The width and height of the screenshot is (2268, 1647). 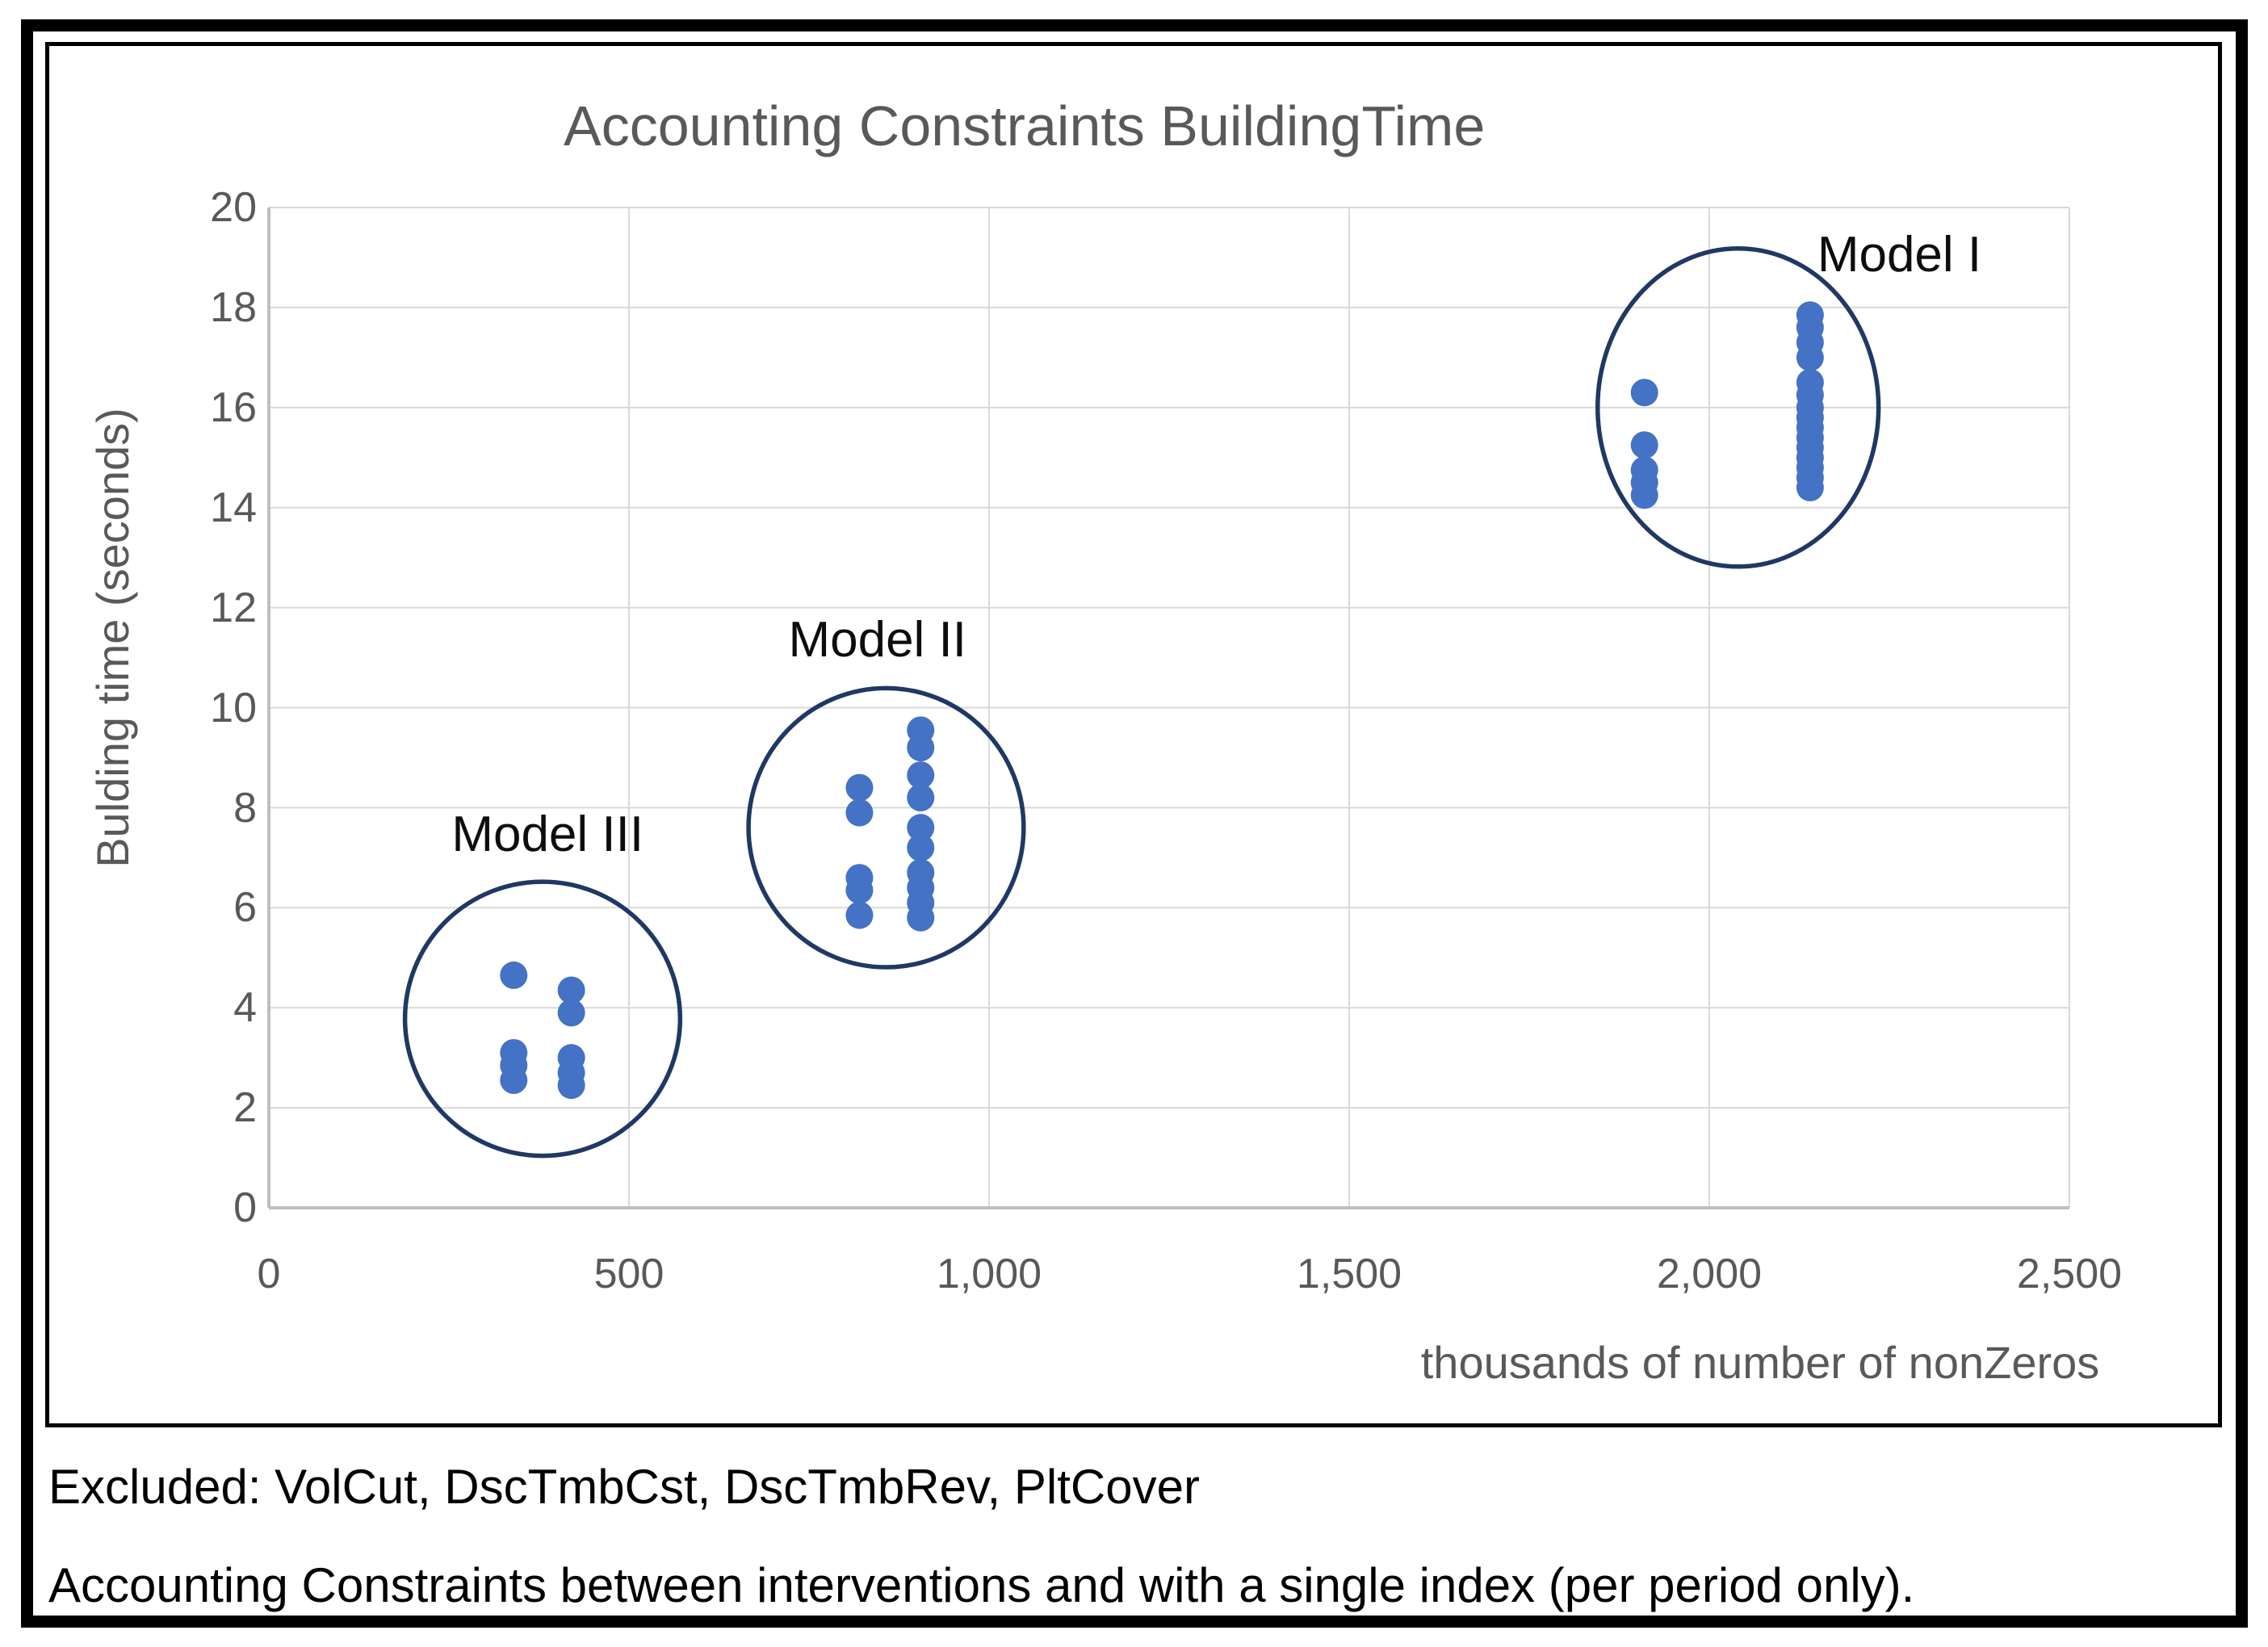 I want to click on y-tick-label: 16, so click(x=233, y=407).